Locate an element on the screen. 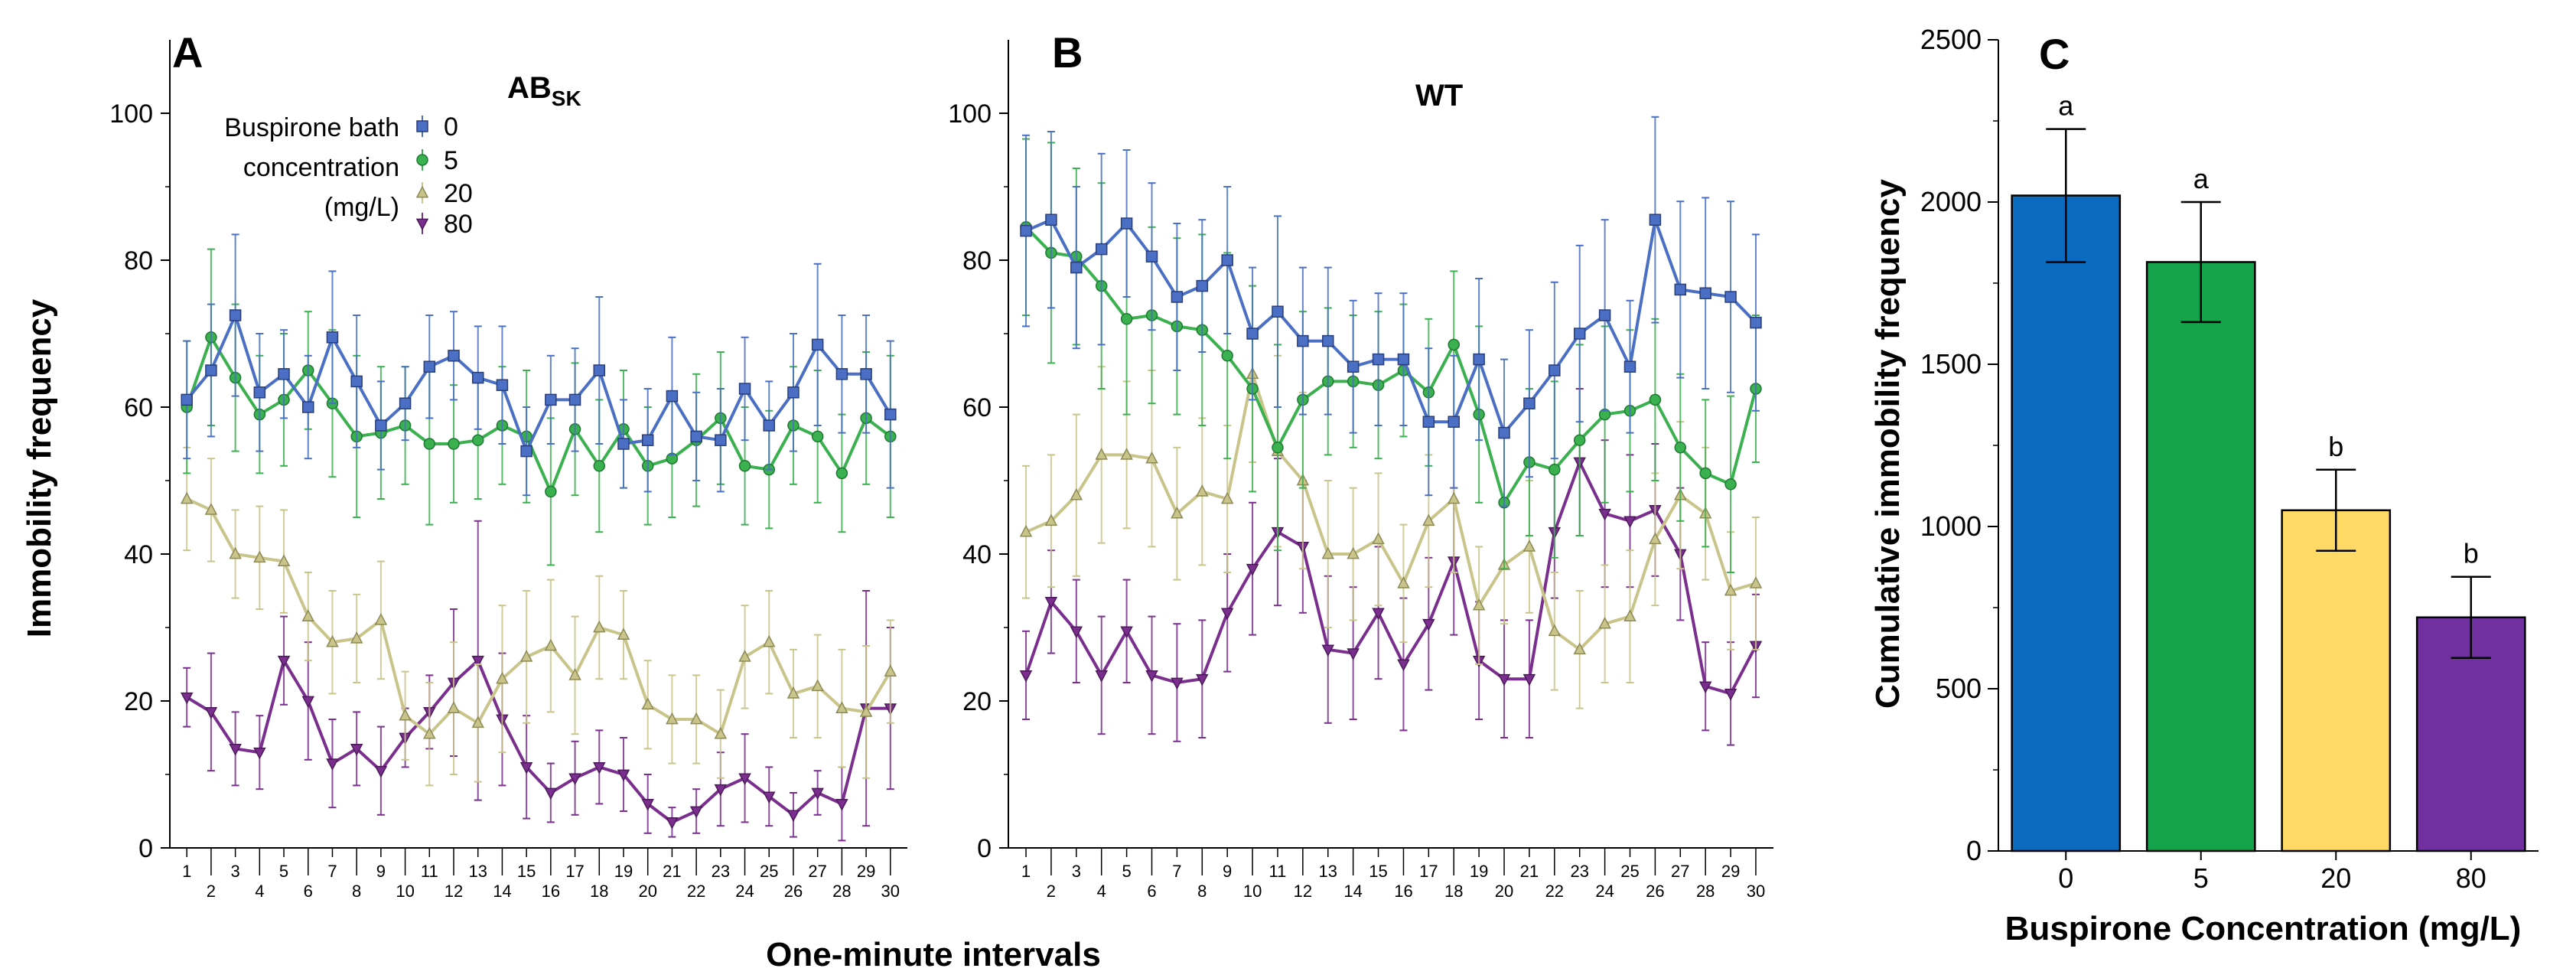 This screenshot has width=2576, height=978. panel-a-x-tick-label: 15 is located at coordinates (526, 872).